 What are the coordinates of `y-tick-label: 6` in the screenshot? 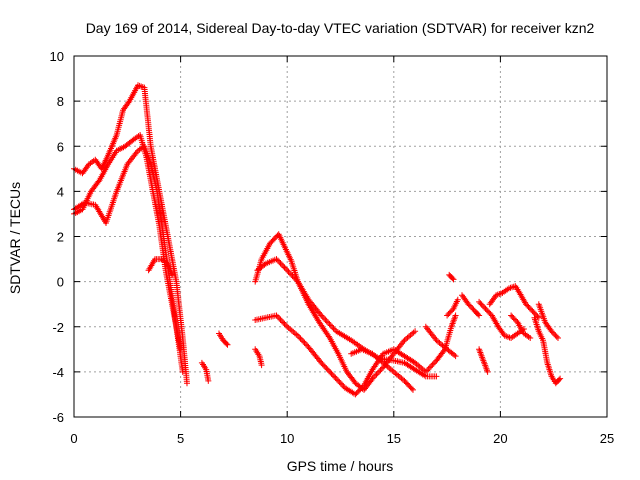 It's located at (60, 146).